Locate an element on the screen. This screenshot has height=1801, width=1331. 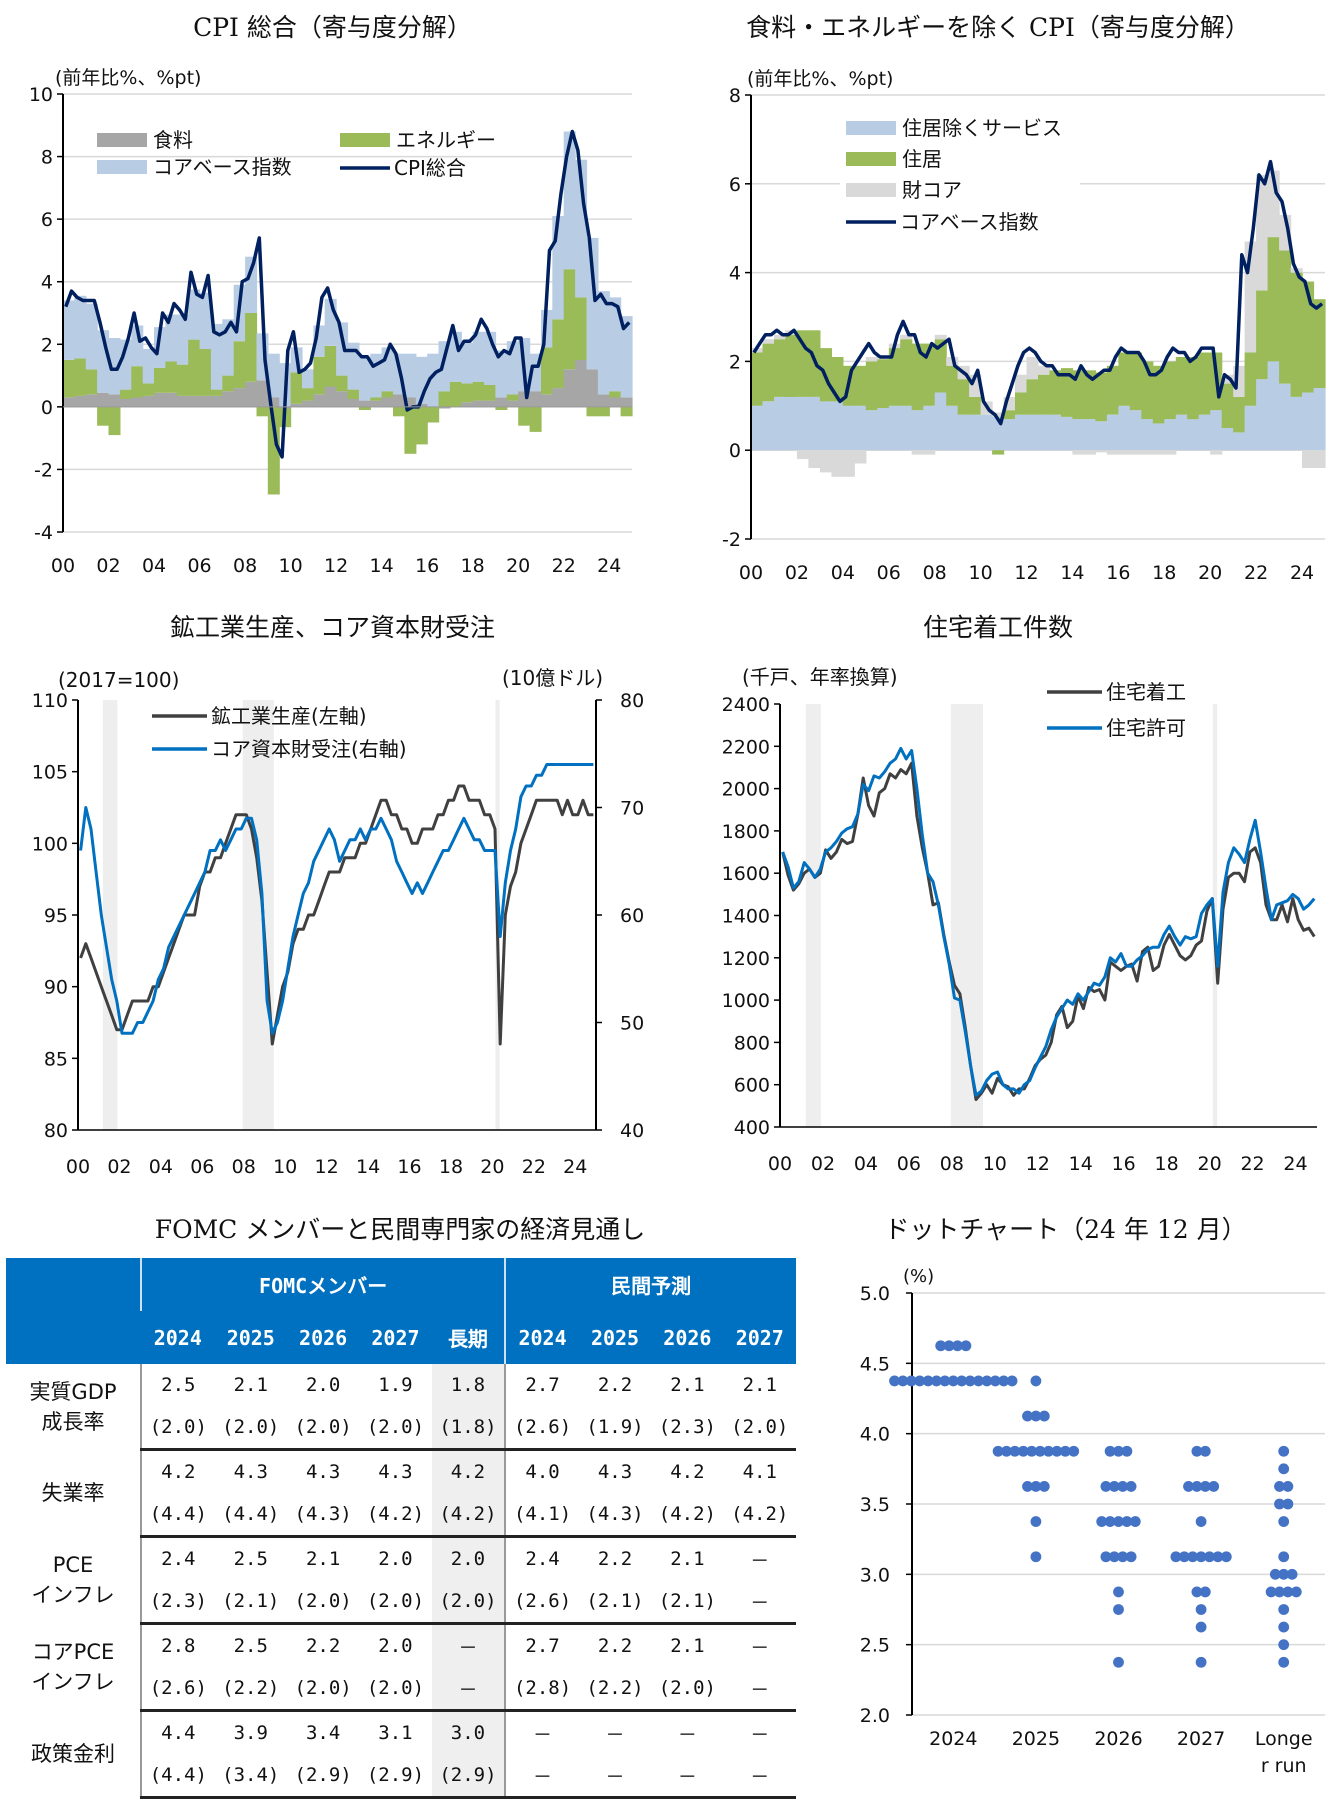
row-label-line: インフレ is located at coordinates (73, 1682).